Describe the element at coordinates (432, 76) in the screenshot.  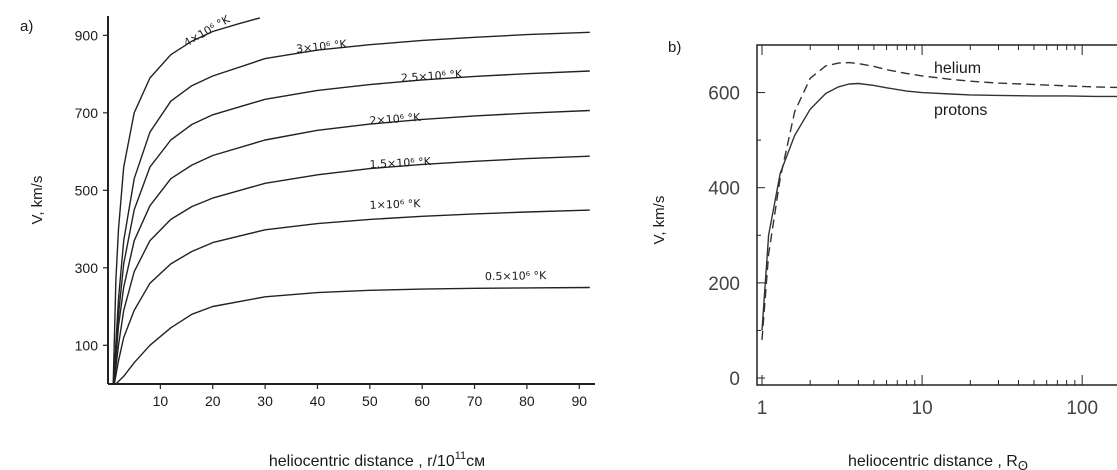
I see `a-curve-label-2-5-10-k: 2.5×10⁶ °K` at that location.